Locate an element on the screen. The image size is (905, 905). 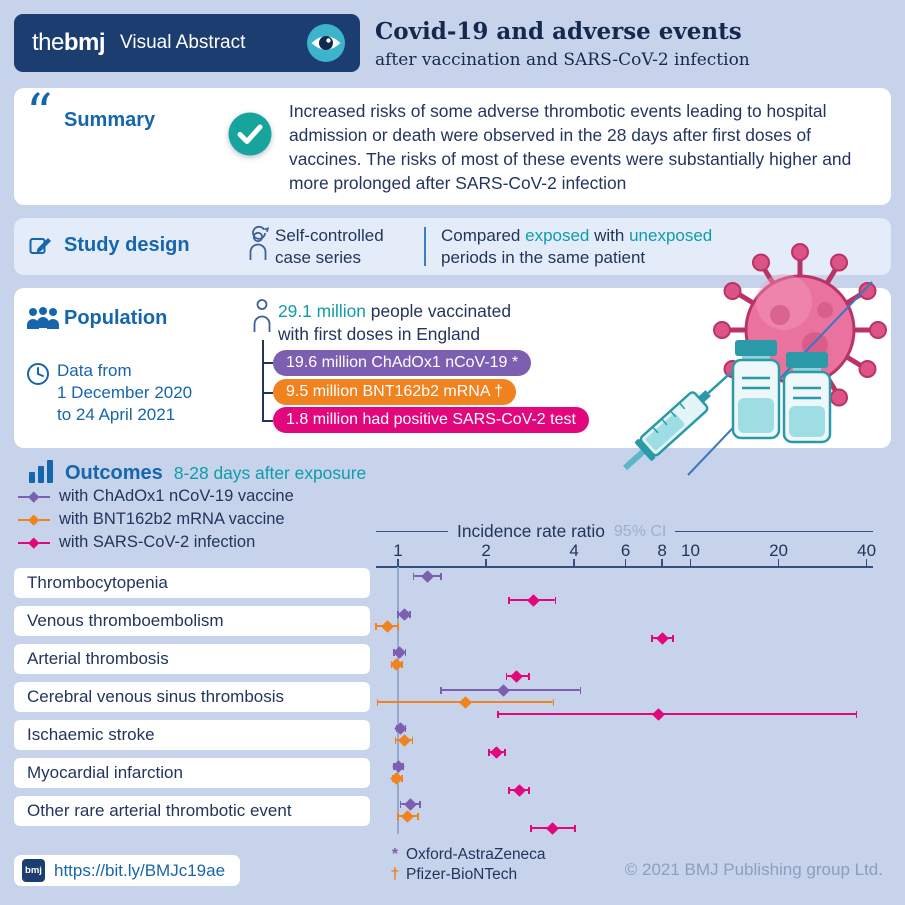
pencil-icon is located at coordinates (41, 247).